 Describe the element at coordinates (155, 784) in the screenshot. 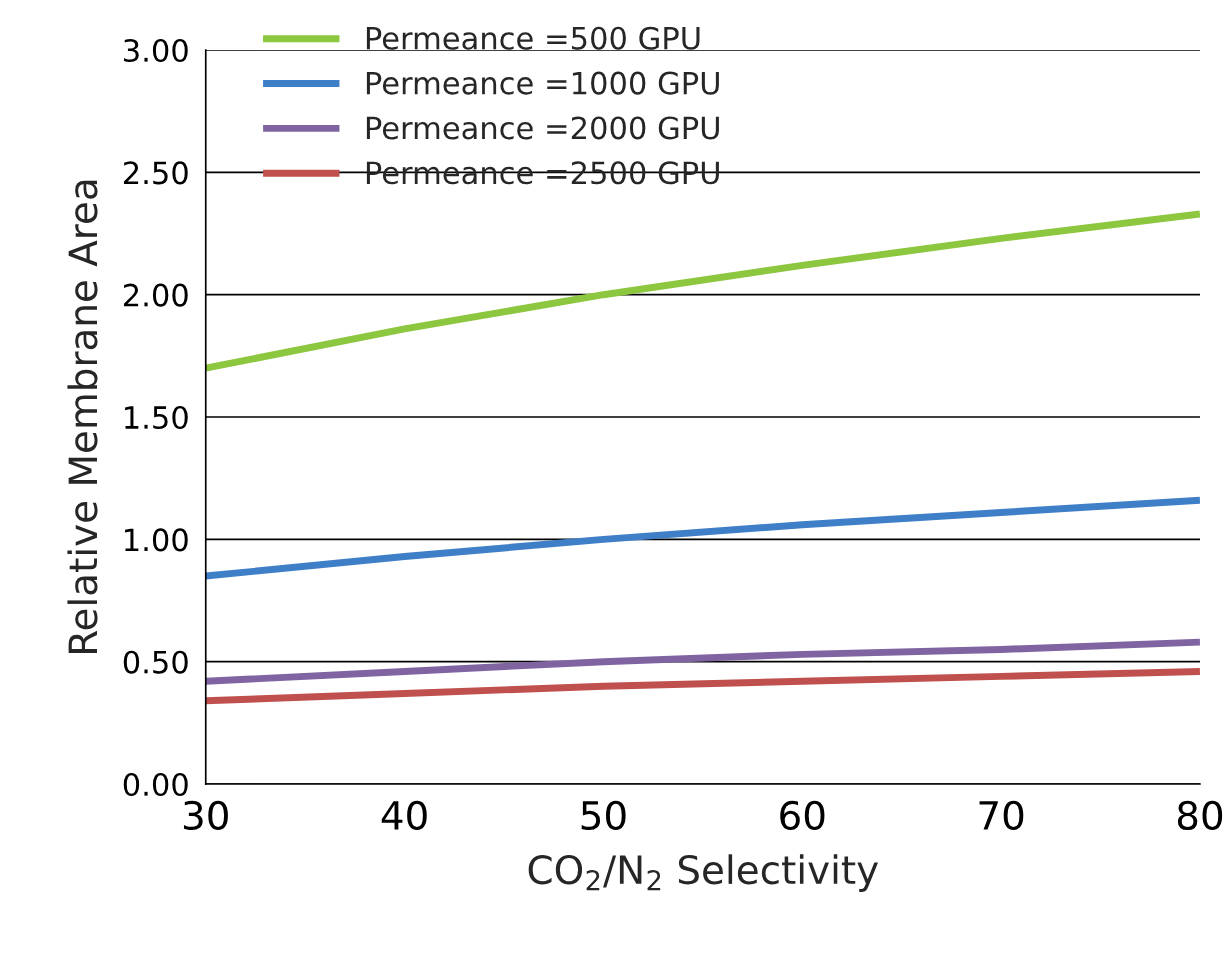

I see `y-tick-label: 0.00` at that location.